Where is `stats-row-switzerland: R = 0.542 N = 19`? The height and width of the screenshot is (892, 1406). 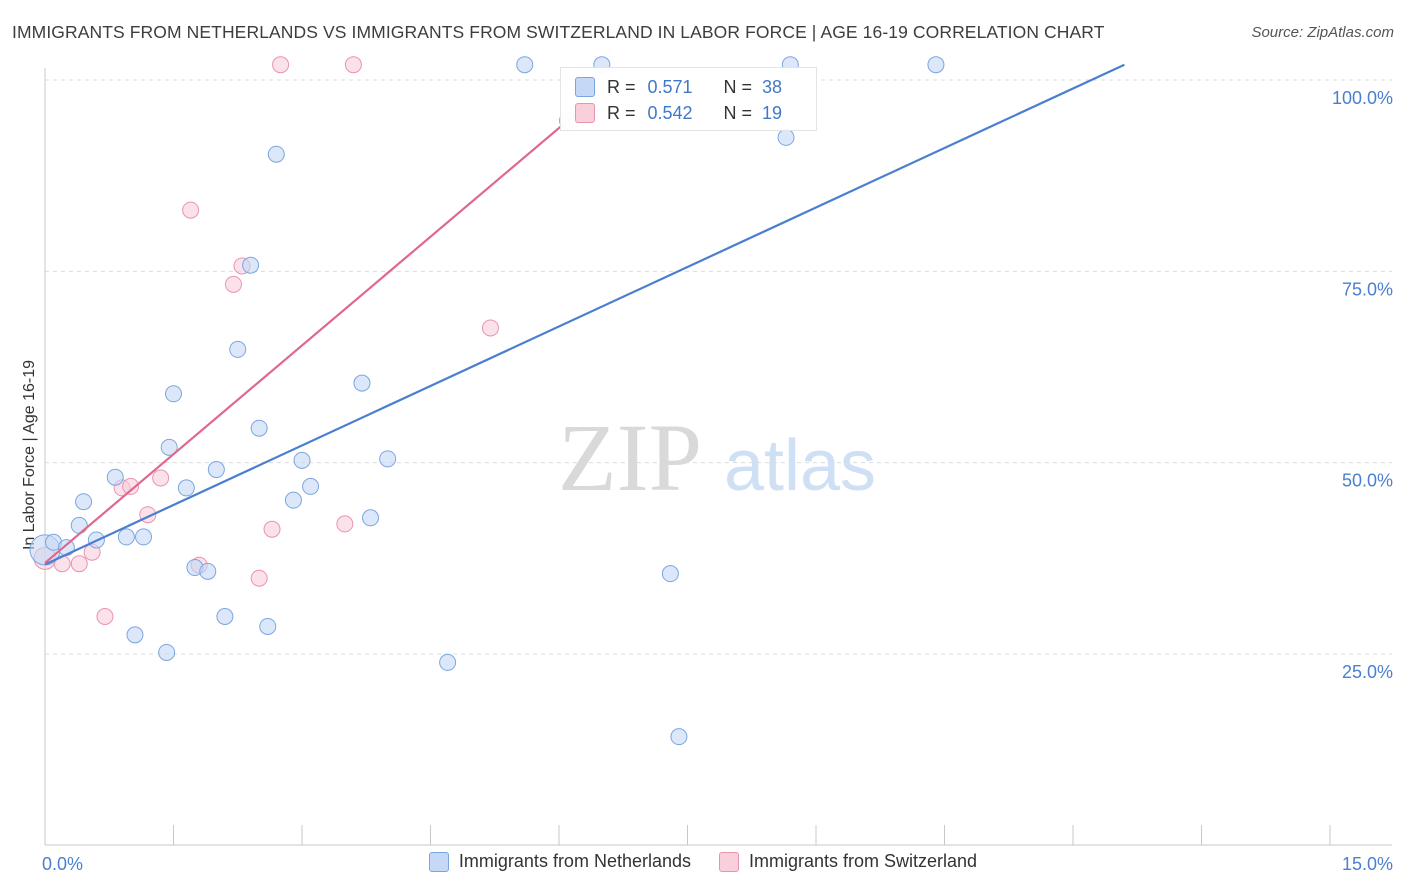 stats-row-switzerland: R = 0.542 N = 19 is located at coordinates (679, 113).